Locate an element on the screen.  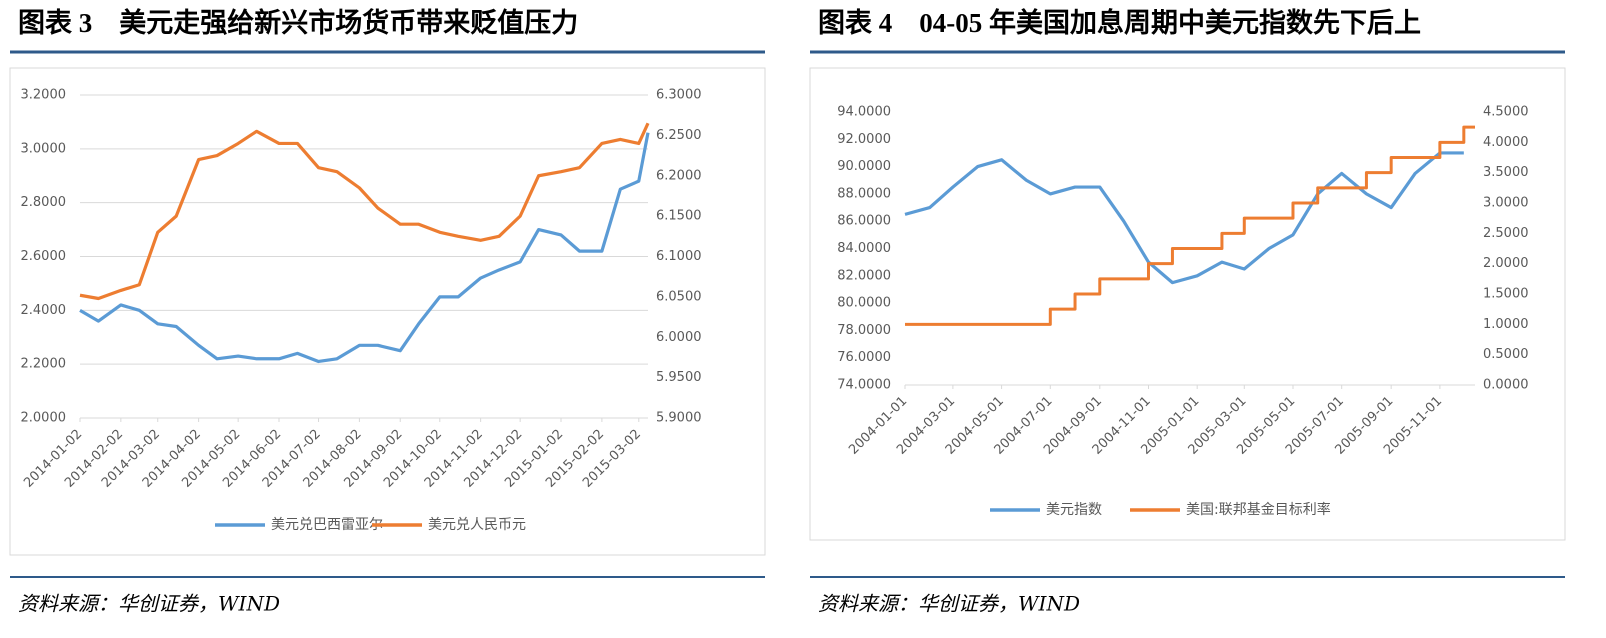
legend-label: 美元兑巴西雷亚尔 is located at coordinates (327, 525).